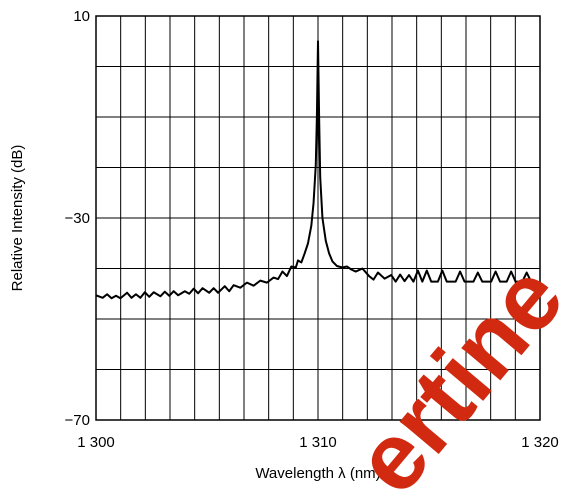  I want to click on x-axis-label: Wavelength λ (nm), so click(317, 473).